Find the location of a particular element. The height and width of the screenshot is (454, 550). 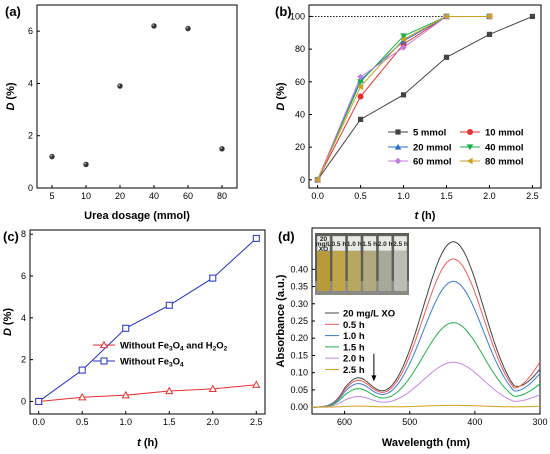

legend-subscript: 2 is located at coordinates (226, 349).